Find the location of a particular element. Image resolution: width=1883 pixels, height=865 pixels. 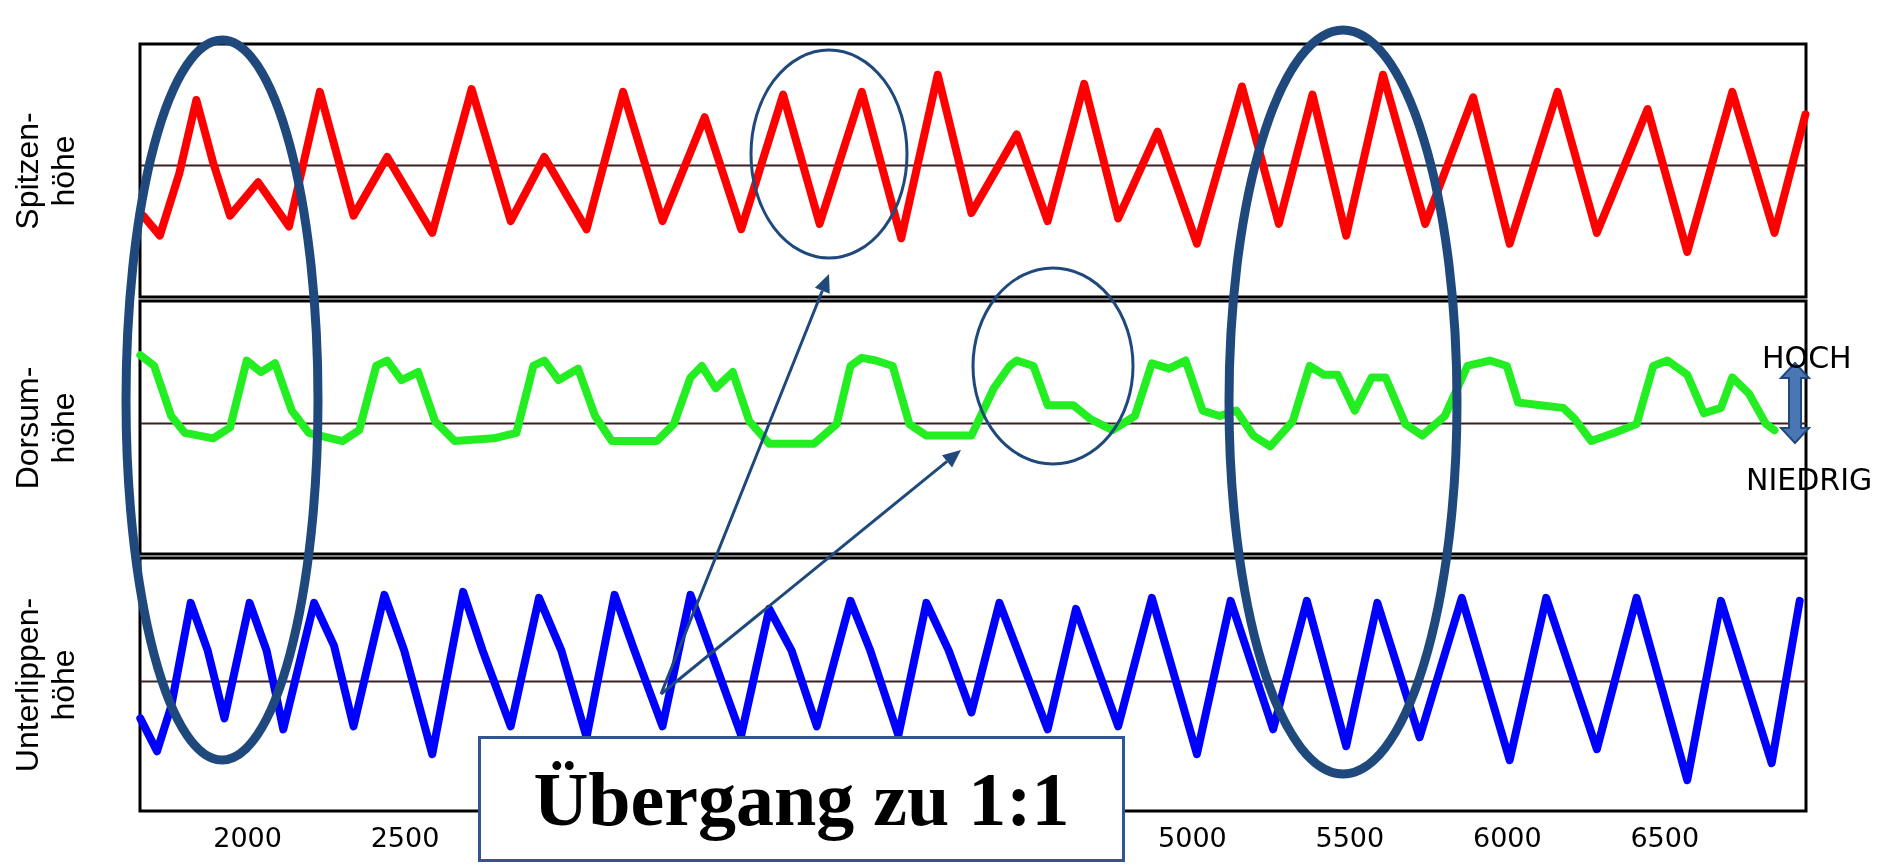

x-tick-label: 5000 is located at coordinates (1192, 837).